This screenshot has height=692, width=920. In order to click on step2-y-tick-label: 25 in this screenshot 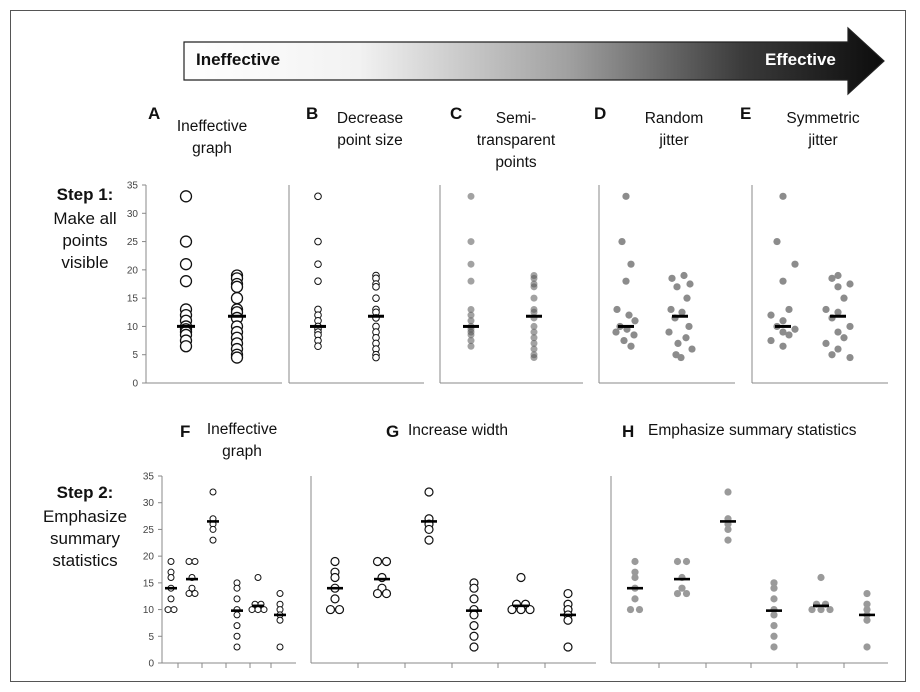, I will do `click(149, 530)`.